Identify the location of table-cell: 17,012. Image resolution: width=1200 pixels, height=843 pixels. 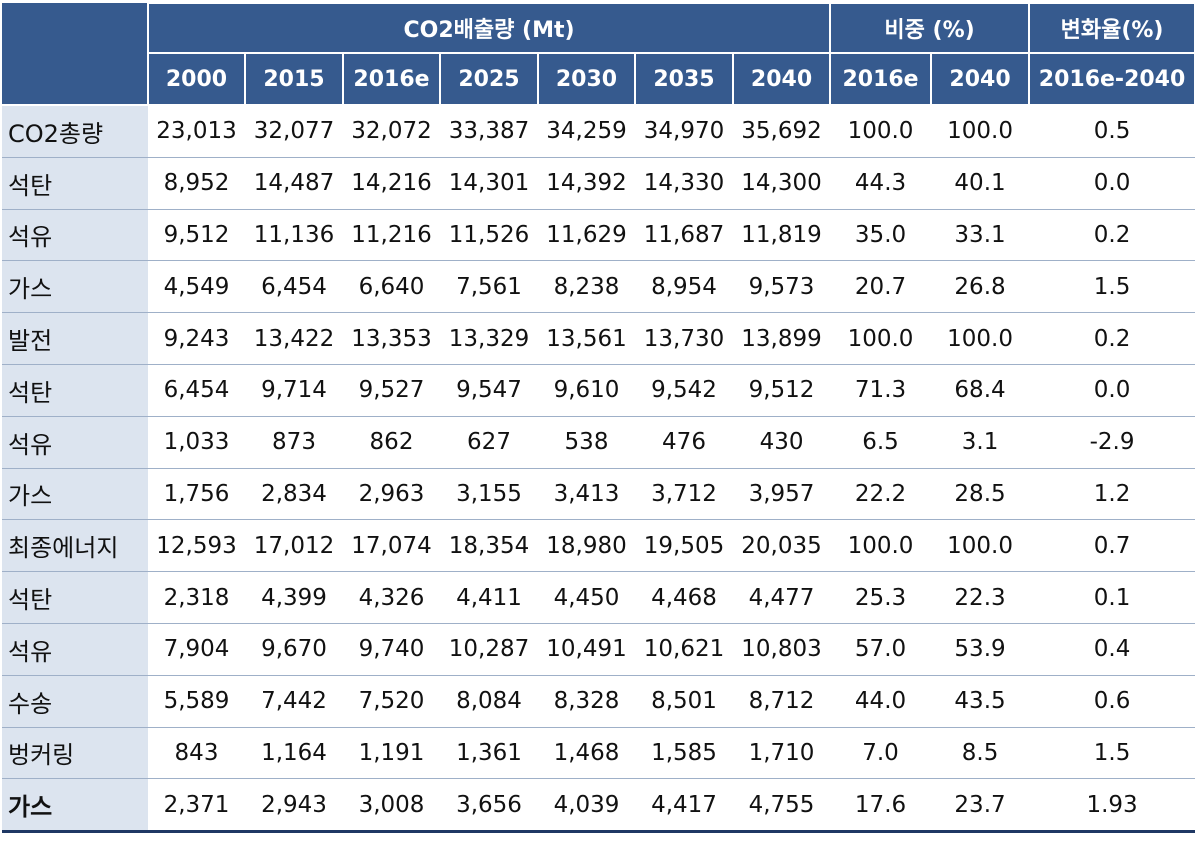
(294, 546).